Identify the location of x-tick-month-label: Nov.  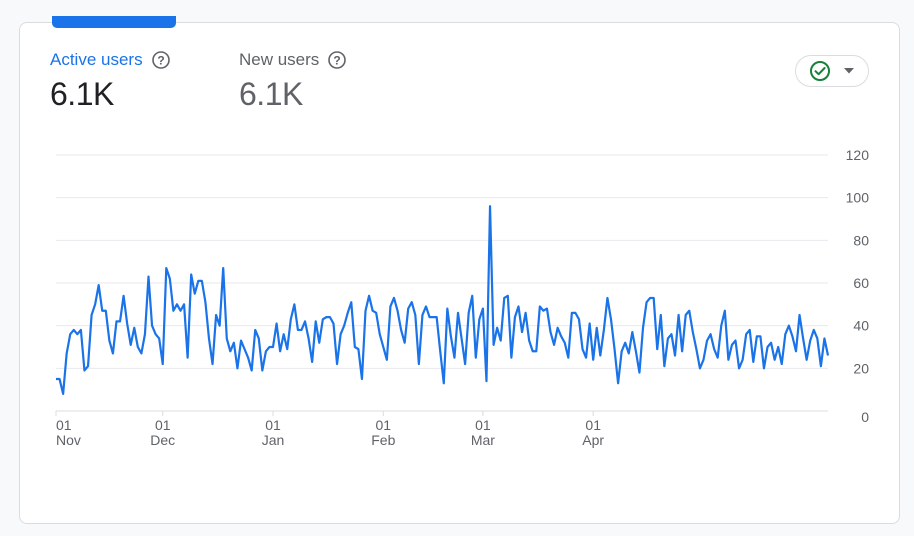
(68, 440).